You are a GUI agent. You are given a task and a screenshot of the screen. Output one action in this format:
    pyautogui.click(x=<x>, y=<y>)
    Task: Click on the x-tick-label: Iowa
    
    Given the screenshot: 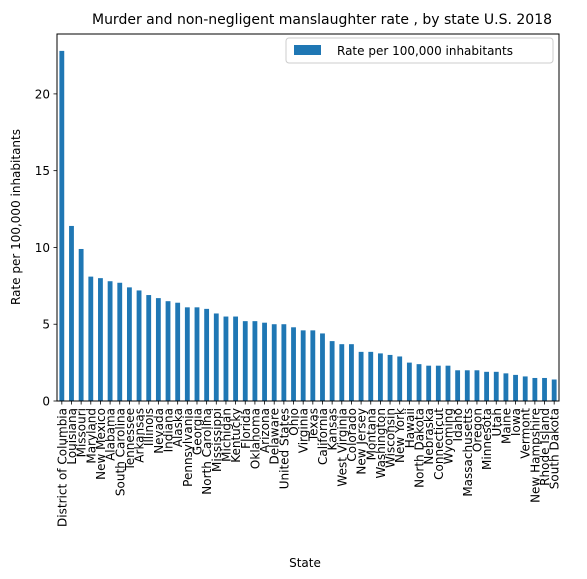 What is the action you would take?
    pyautogui.click(x=516, y=422)
    